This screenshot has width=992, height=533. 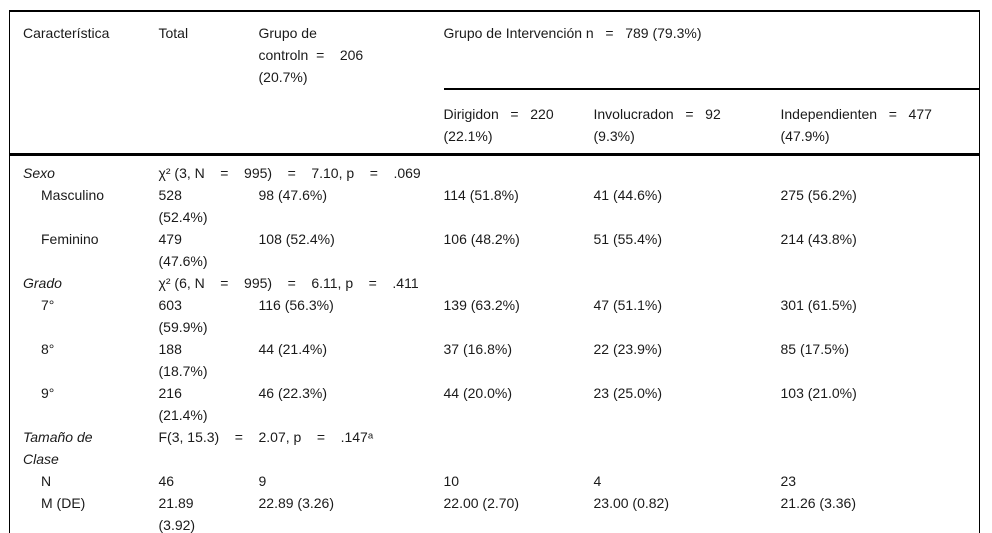 I want to click on cell-label: 9°, so click(x=48, y=393).